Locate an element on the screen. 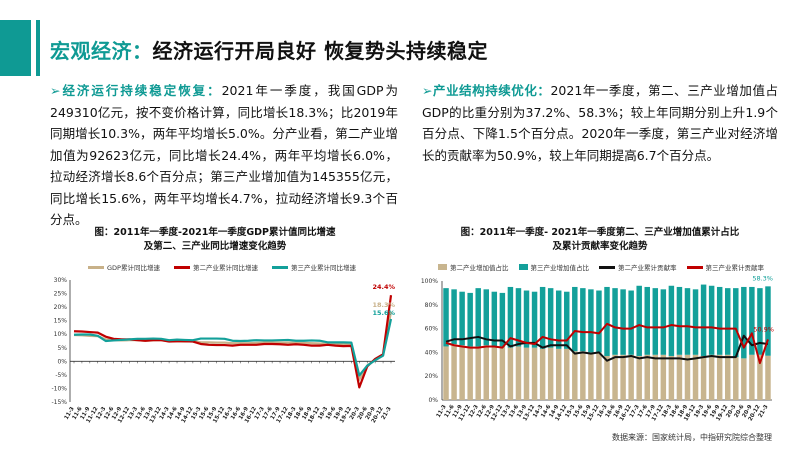 Image resolution: width=800 pixels, height=450 pixels. y-tick-label: 60% is located at coordinates (432, 329).